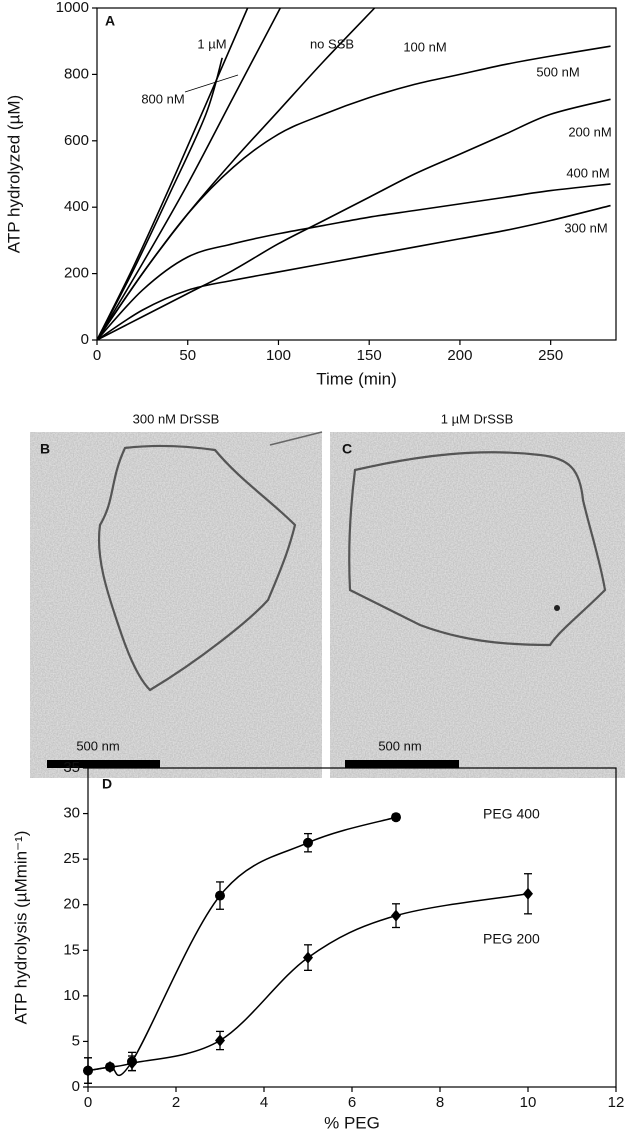 Image resolution: width=633 pixels, height=1133 pixels. What do you see at coordinates (352, 1102) in the screenshot?
I see `x-tick-label: 6` at bounding box center [352, 1102].